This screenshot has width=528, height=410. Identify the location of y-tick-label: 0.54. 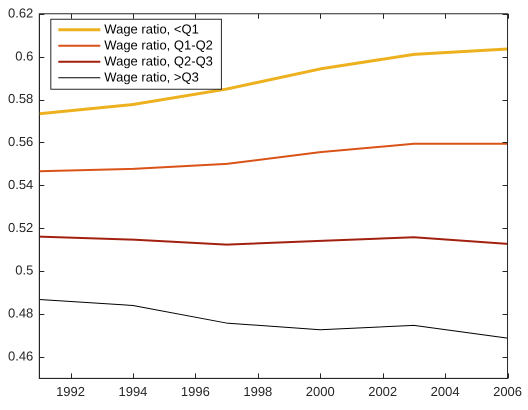
(21, 184).